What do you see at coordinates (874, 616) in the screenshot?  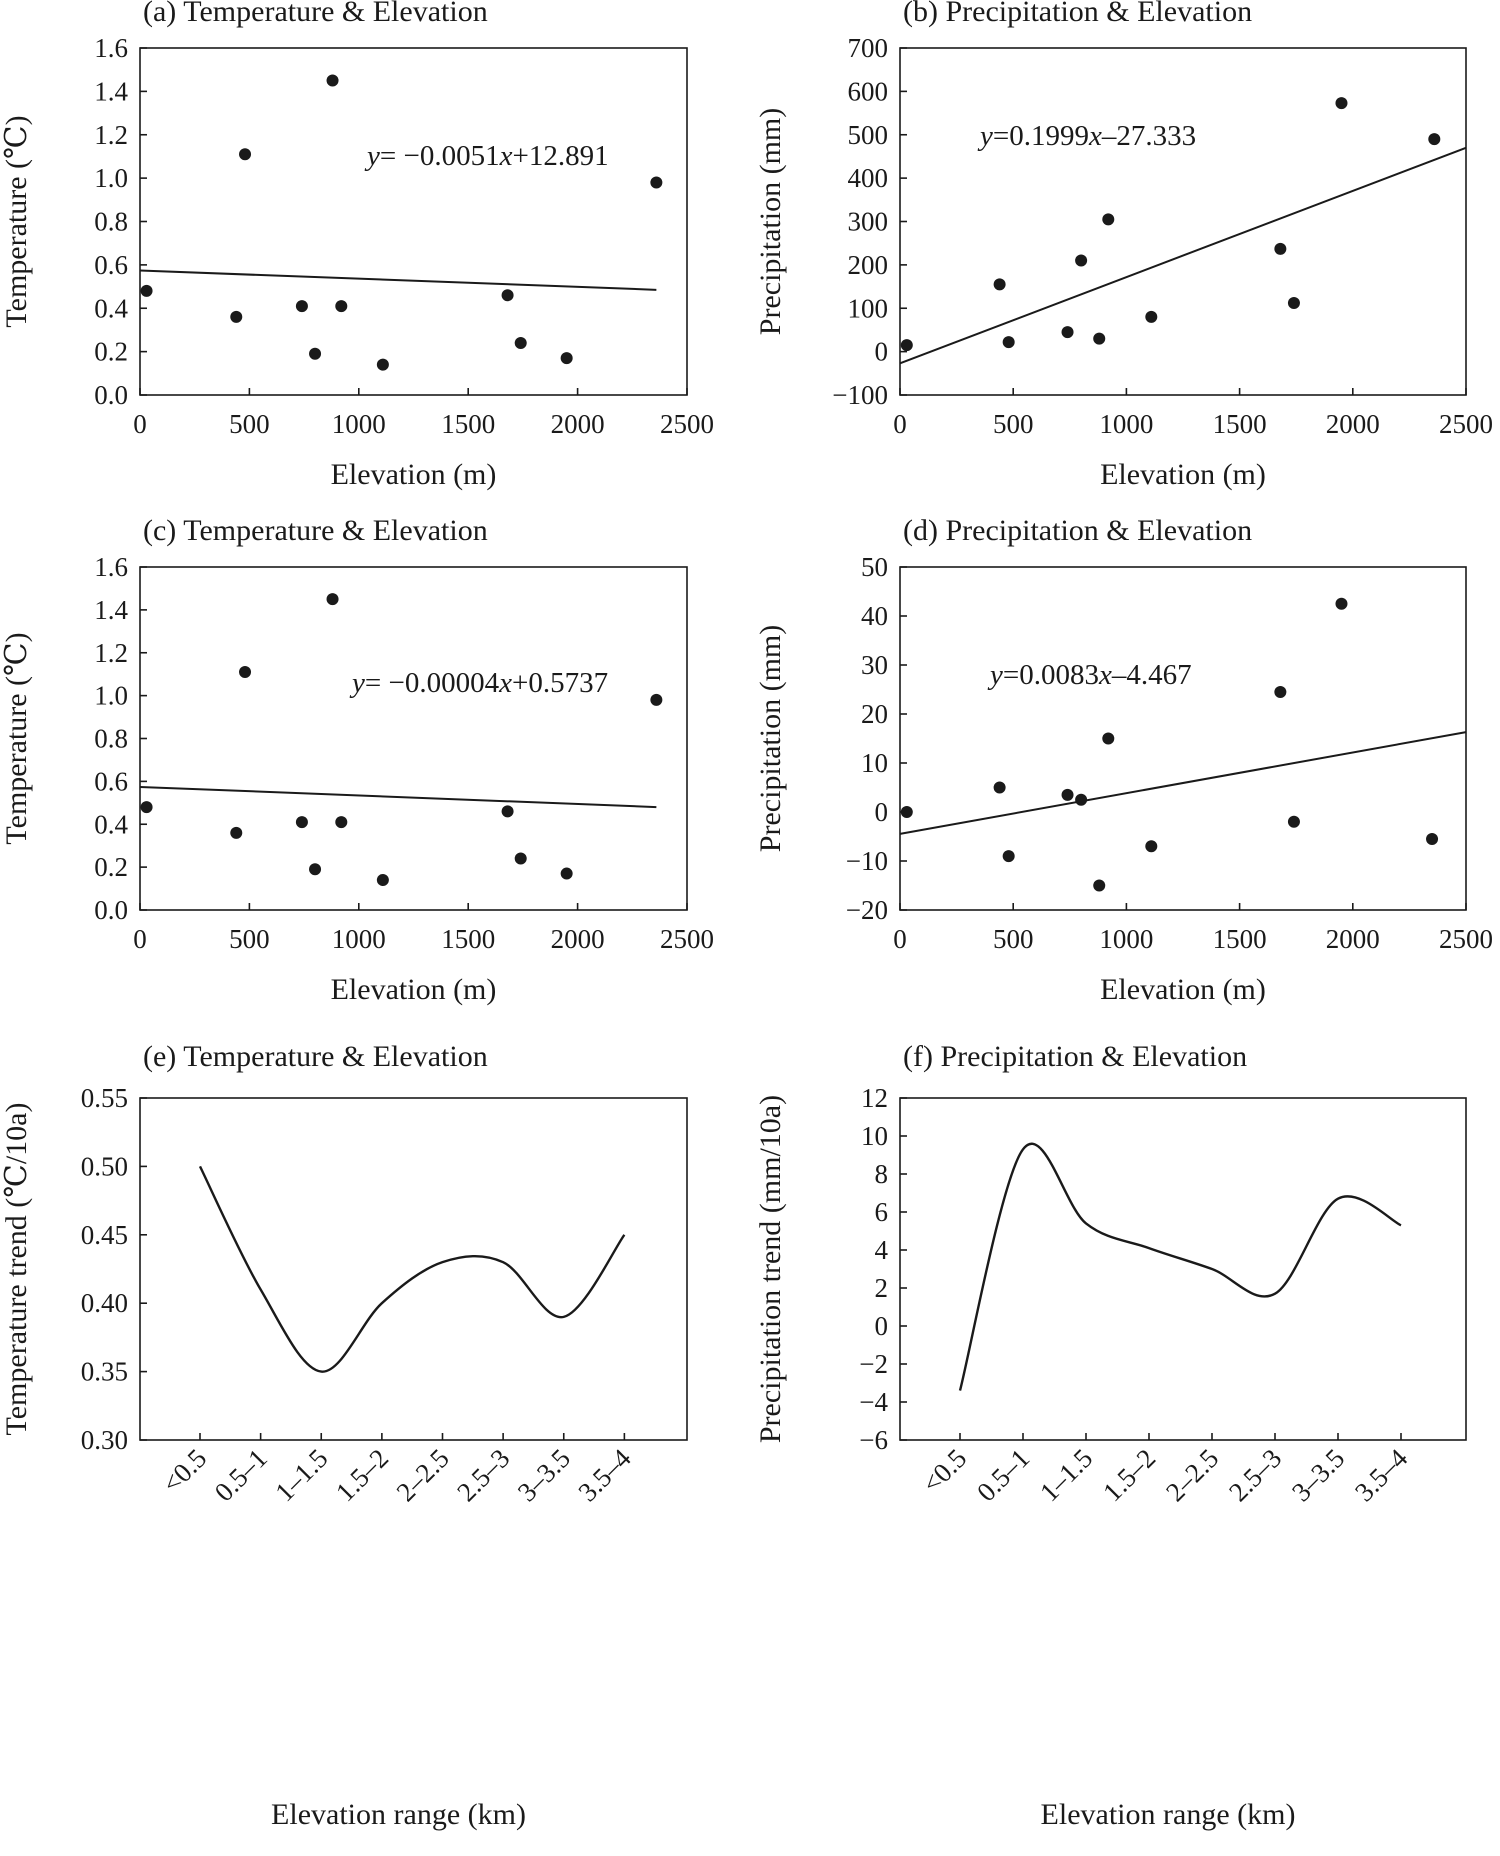 I see `y-tick-label-d: 40` at bounding box center [874, 616].